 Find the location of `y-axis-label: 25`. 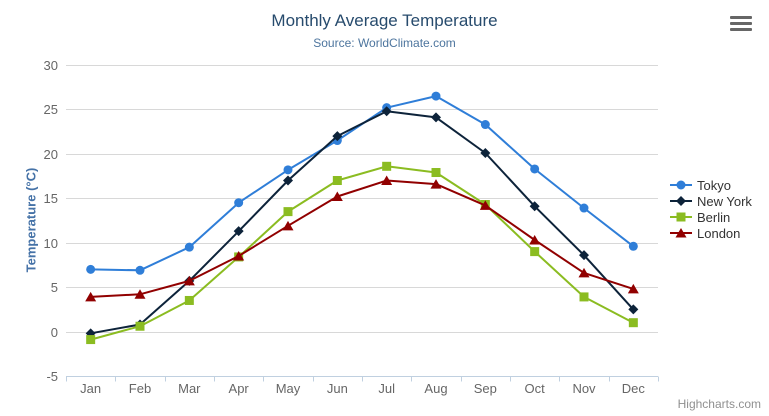

y-axis-label: 25 is located at coordinates (50, 110).